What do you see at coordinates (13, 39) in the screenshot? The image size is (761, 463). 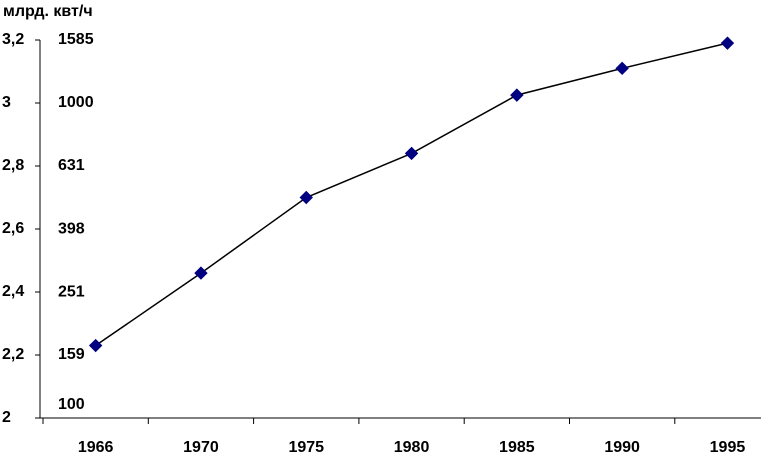 I see `y-tick-label: 3,2` at bounding box center [13, 39].